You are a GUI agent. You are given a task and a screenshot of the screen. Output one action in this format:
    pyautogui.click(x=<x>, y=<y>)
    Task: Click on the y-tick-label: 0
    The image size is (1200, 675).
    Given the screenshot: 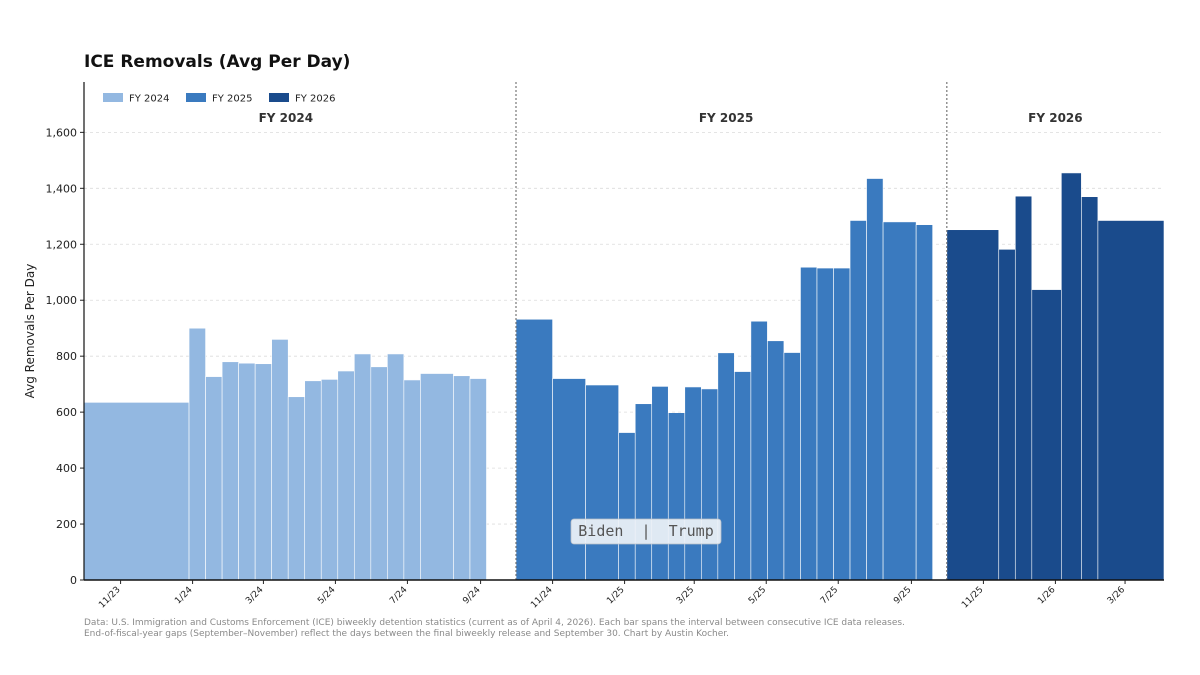 What is the action you would take?
    pyautogui.click(x=73, y=580)
    